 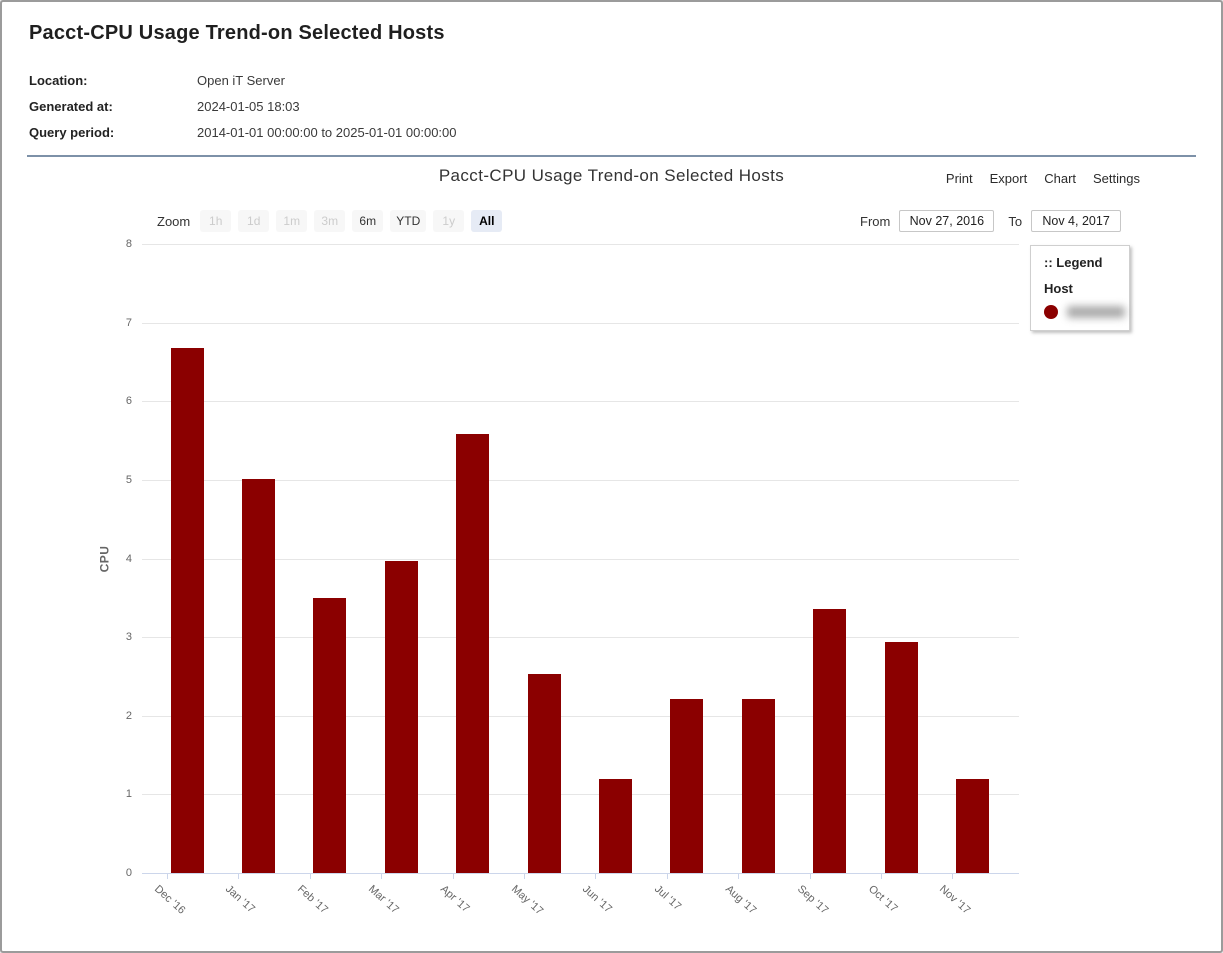 I want to click on menu-item-print: Print, so click(x=959, y=178).